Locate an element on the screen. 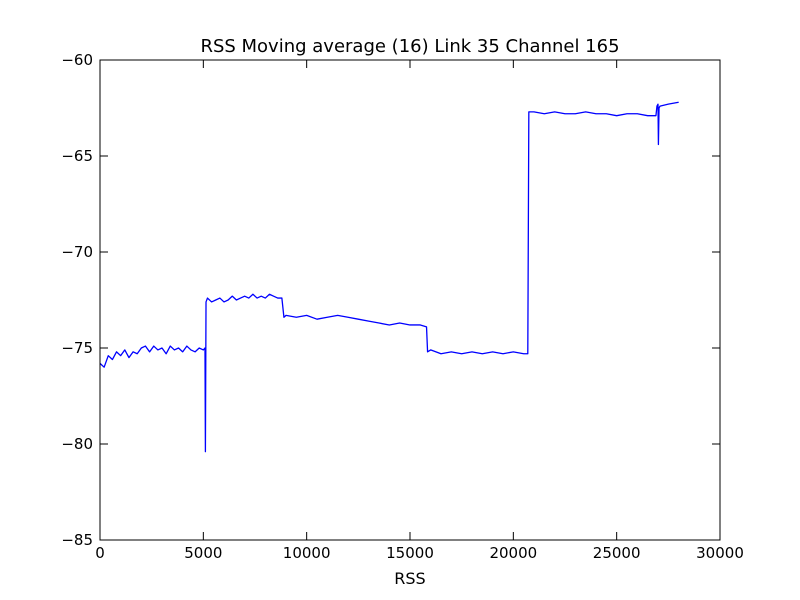 The image size is (800, 600). x-tick-label: 5000 is located at coordinates (203, 553).